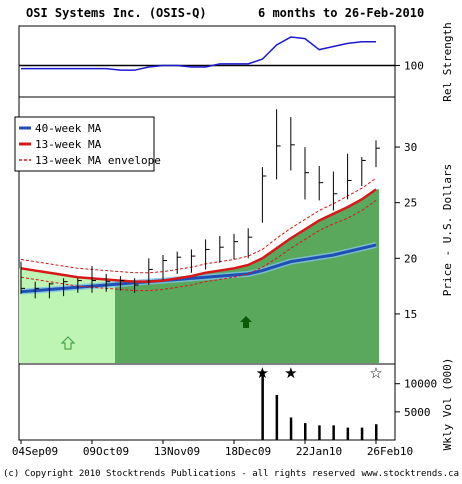 This screenshot has height=484, width=462. What do you see at coordinates (319, 451) in the screenshot?
I see `date-tick-label: 22Jan10` at bounding box center [319, 451].